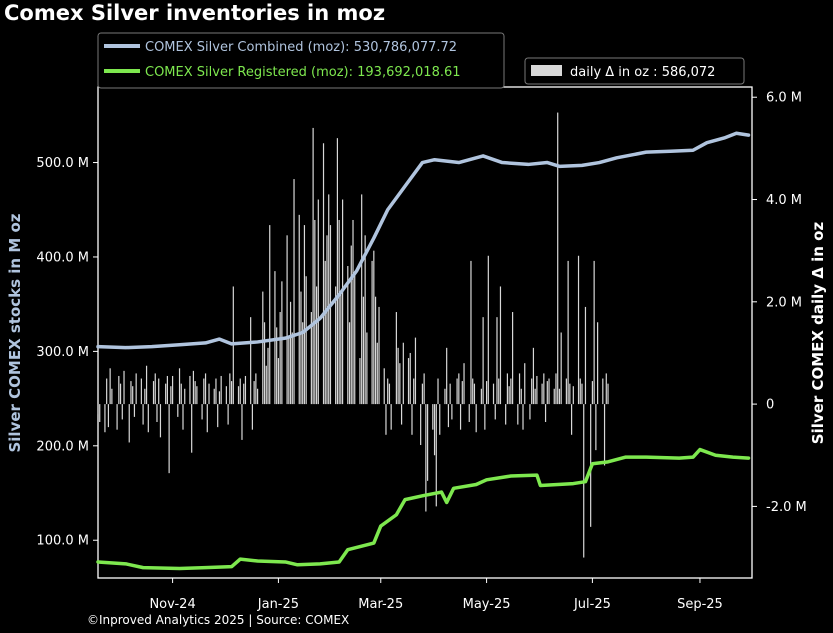 The width and height of the screenshot is (833, 633). What do you see at coordinates (770, 405) in the screenshot?
I see `right-y-tick-label: 0` at bounding box center [770, 405].